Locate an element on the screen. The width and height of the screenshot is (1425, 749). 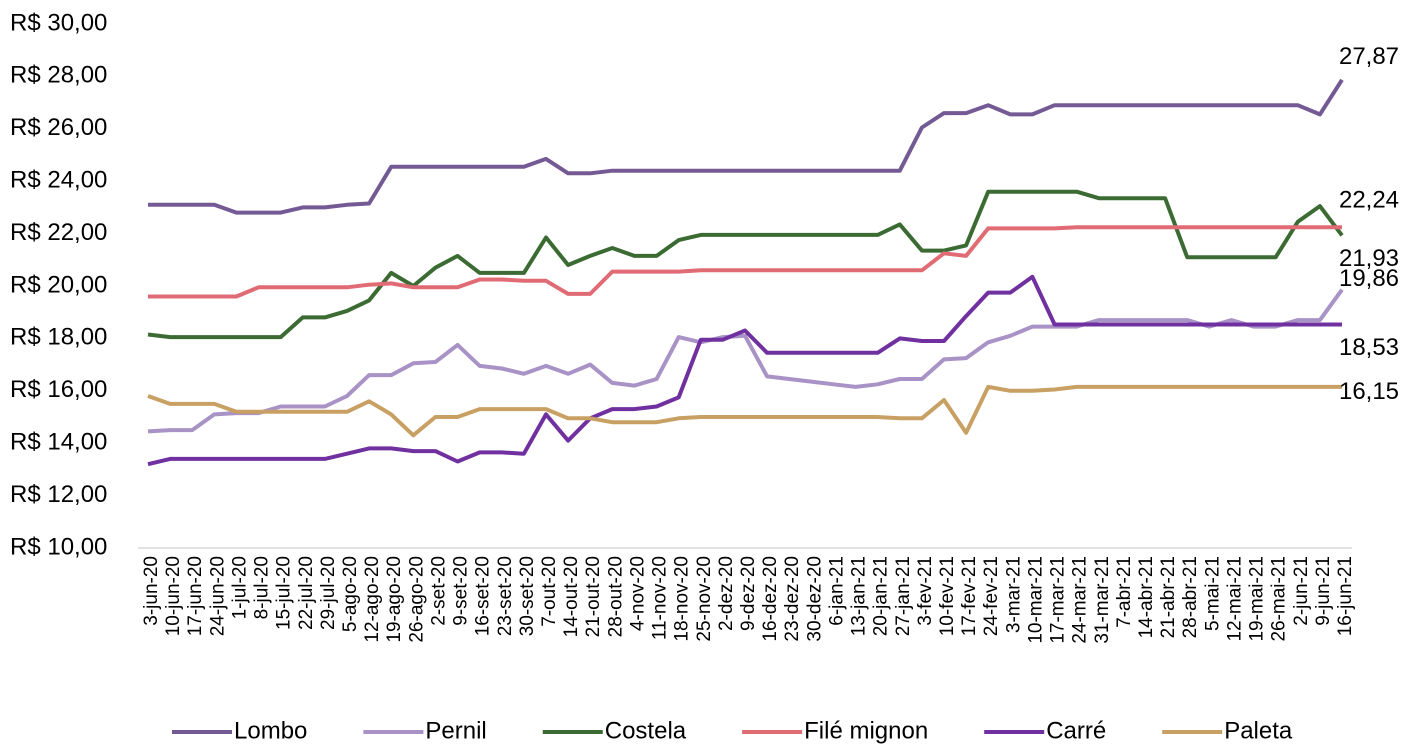
x-tick-label: 17-fev-21 is located at coordinates (969, 596).